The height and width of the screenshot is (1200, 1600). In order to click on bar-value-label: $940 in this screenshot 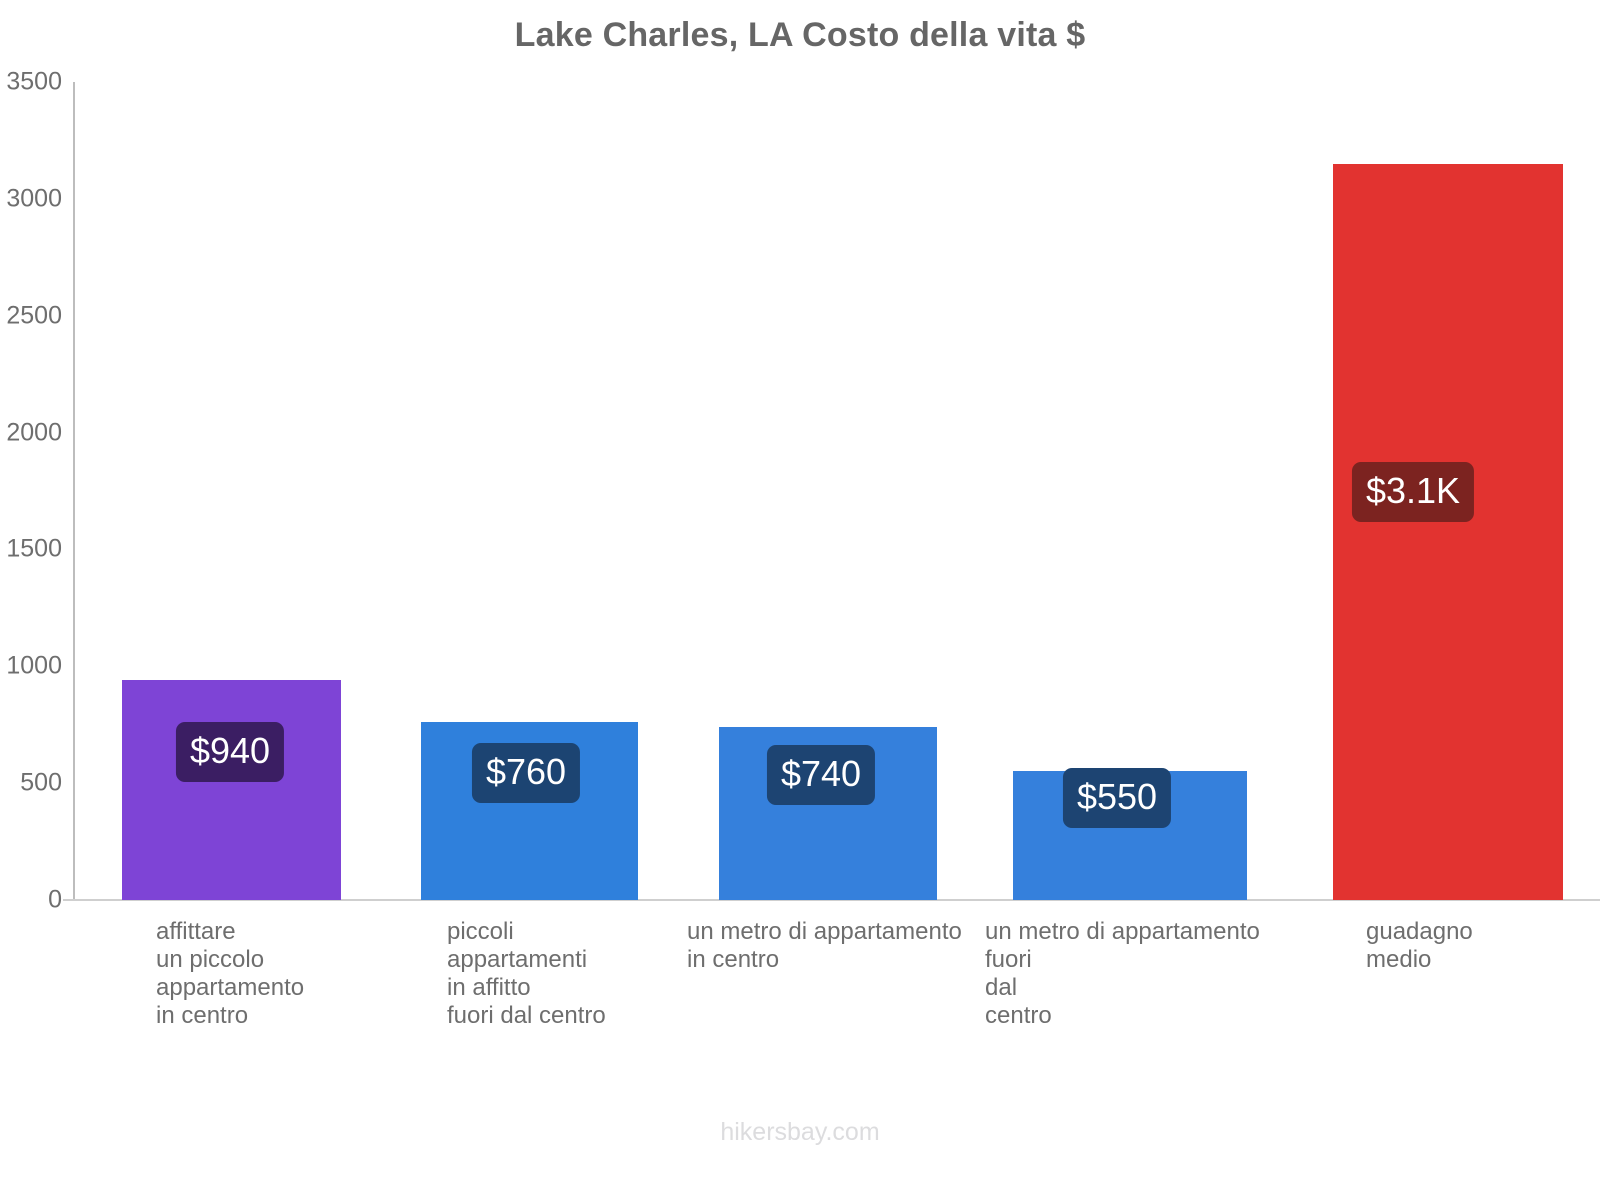, I will do `click(230, 752)`.